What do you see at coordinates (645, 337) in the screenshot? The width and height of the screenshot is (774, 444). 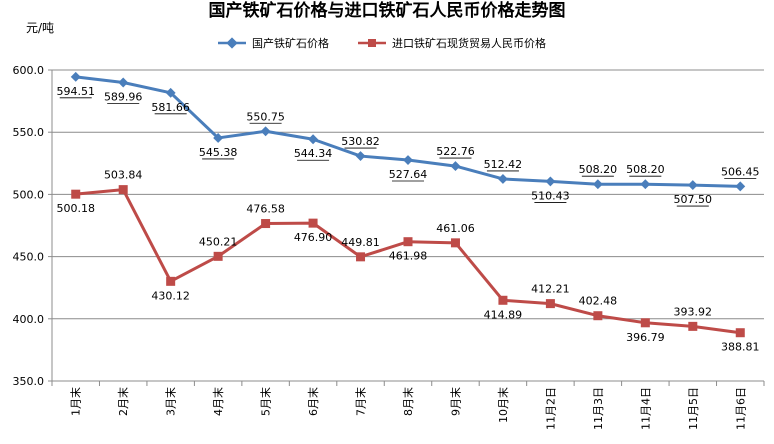 I see `series-2-data-label: 396.79` at bounding box center [645, 337].